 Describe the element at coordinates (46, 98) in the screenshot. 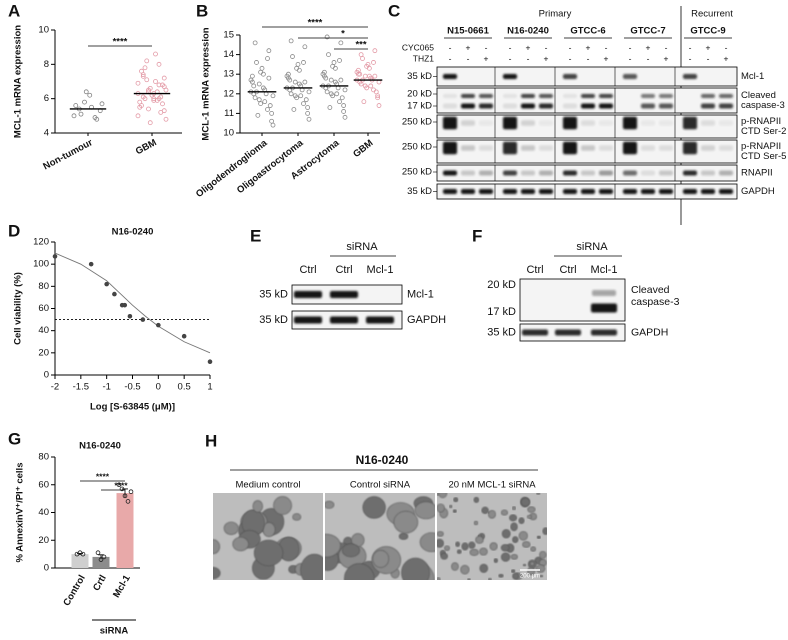

I see `y-tick-label: 6` at that location.